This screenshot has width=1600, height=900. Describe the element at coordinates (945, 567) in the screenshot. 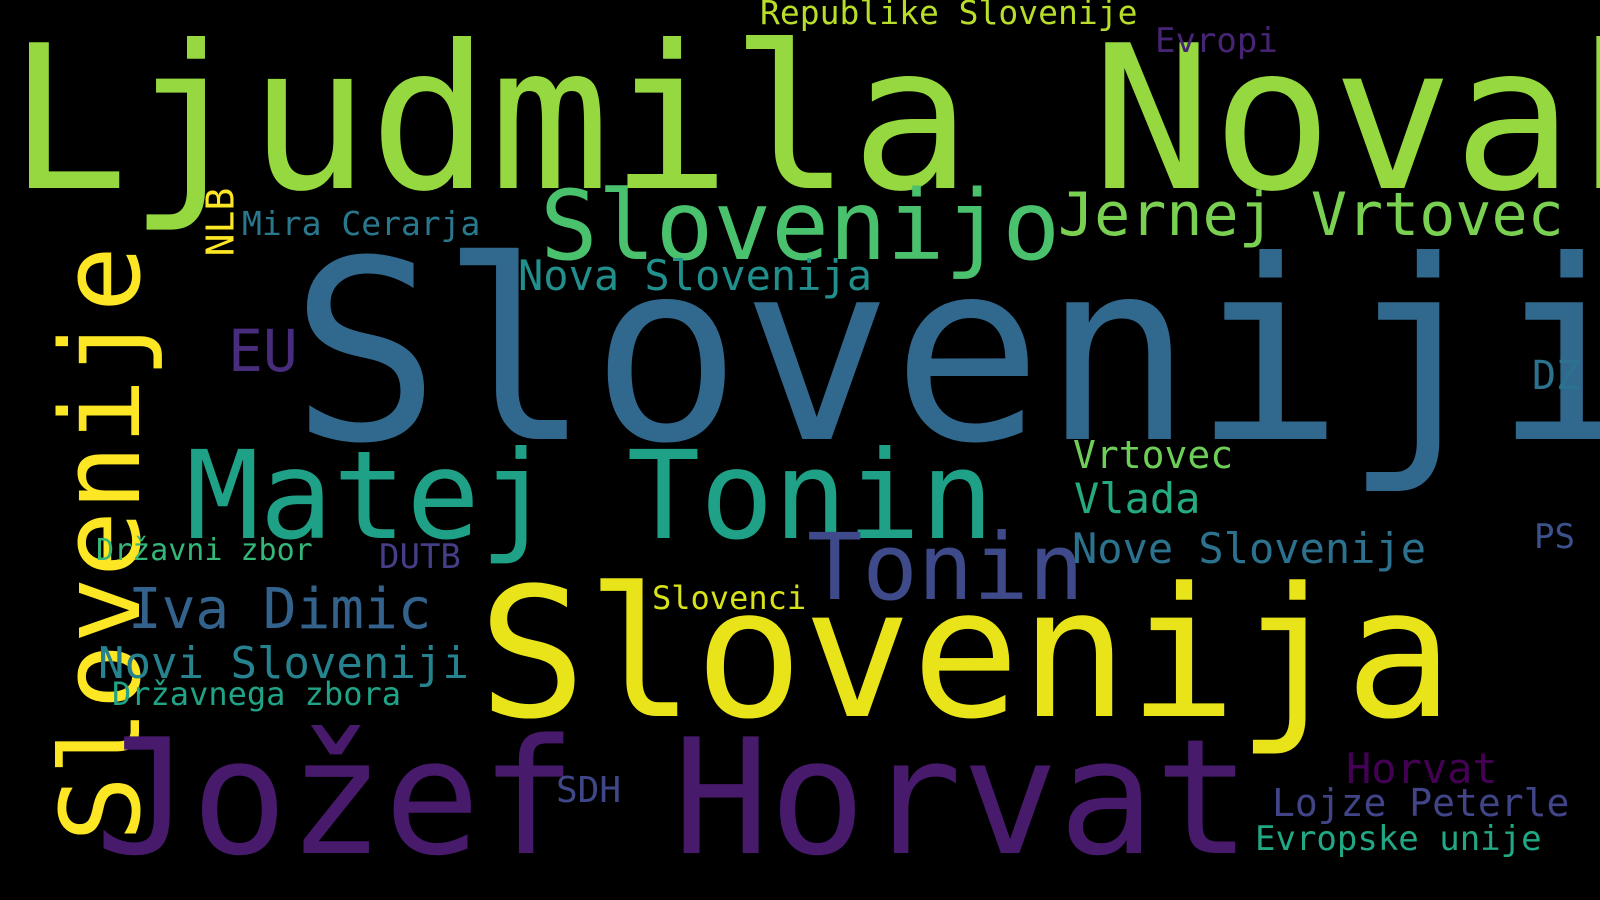

I see `word-tonin: Tonin` at that location.